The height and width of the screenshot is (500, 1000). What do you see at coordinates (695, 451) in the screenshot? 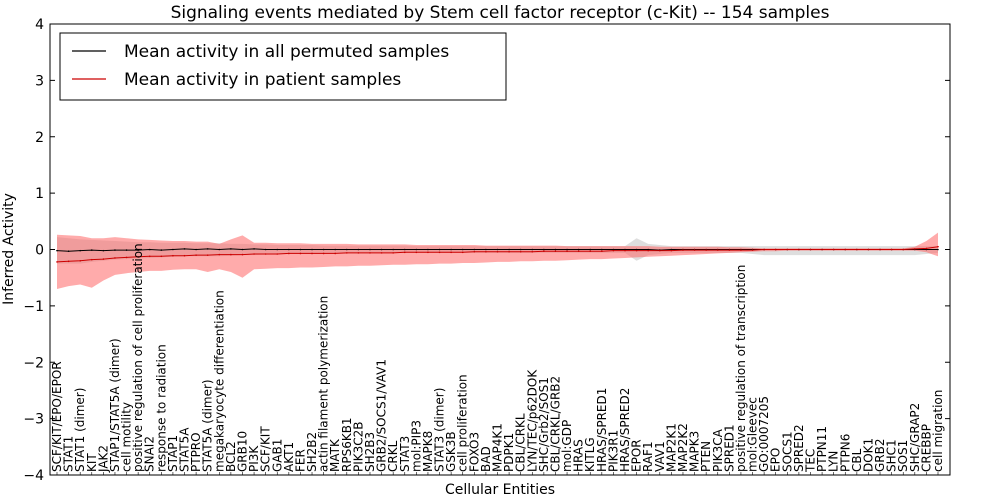
I see `x-tick-label: MAPK3` at bounding box center [695, 451].